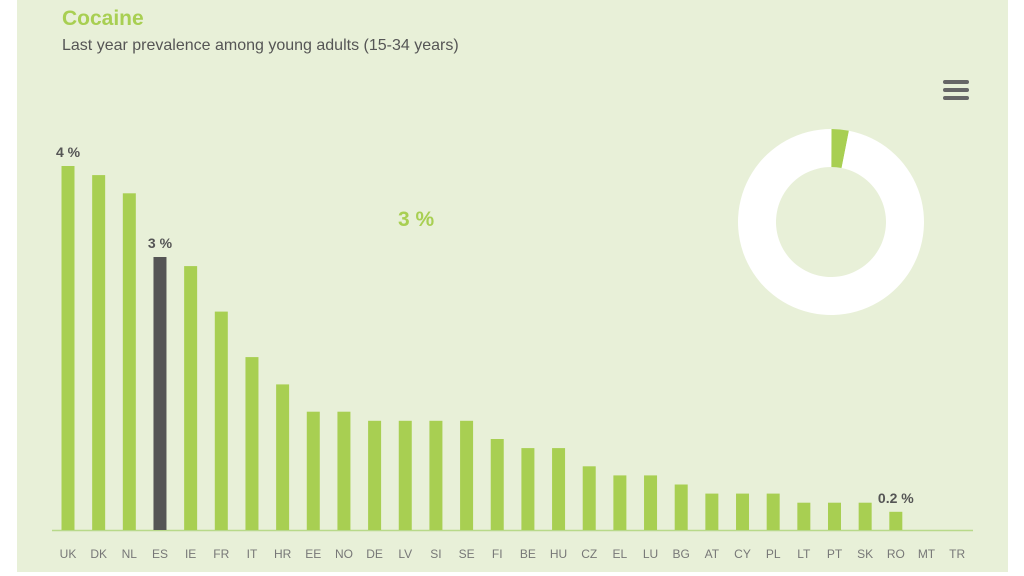 The height and width of the screenshot is (576, 1024). I want to click on x-tick-label: IT, so click(252, 554).